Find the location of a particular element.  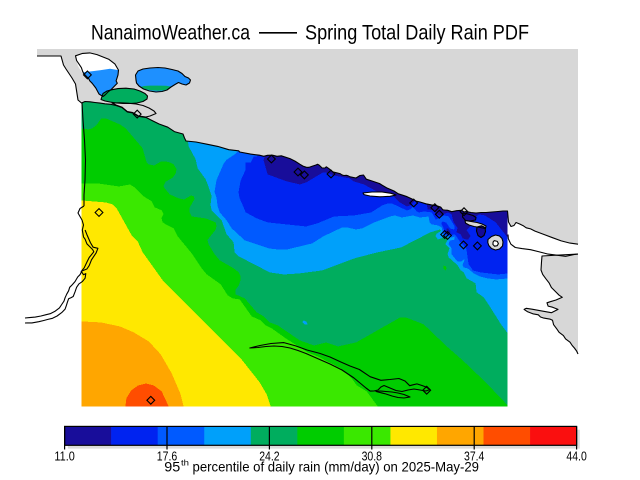

svg-text: 37.4 is located at coordinates (474, 456).